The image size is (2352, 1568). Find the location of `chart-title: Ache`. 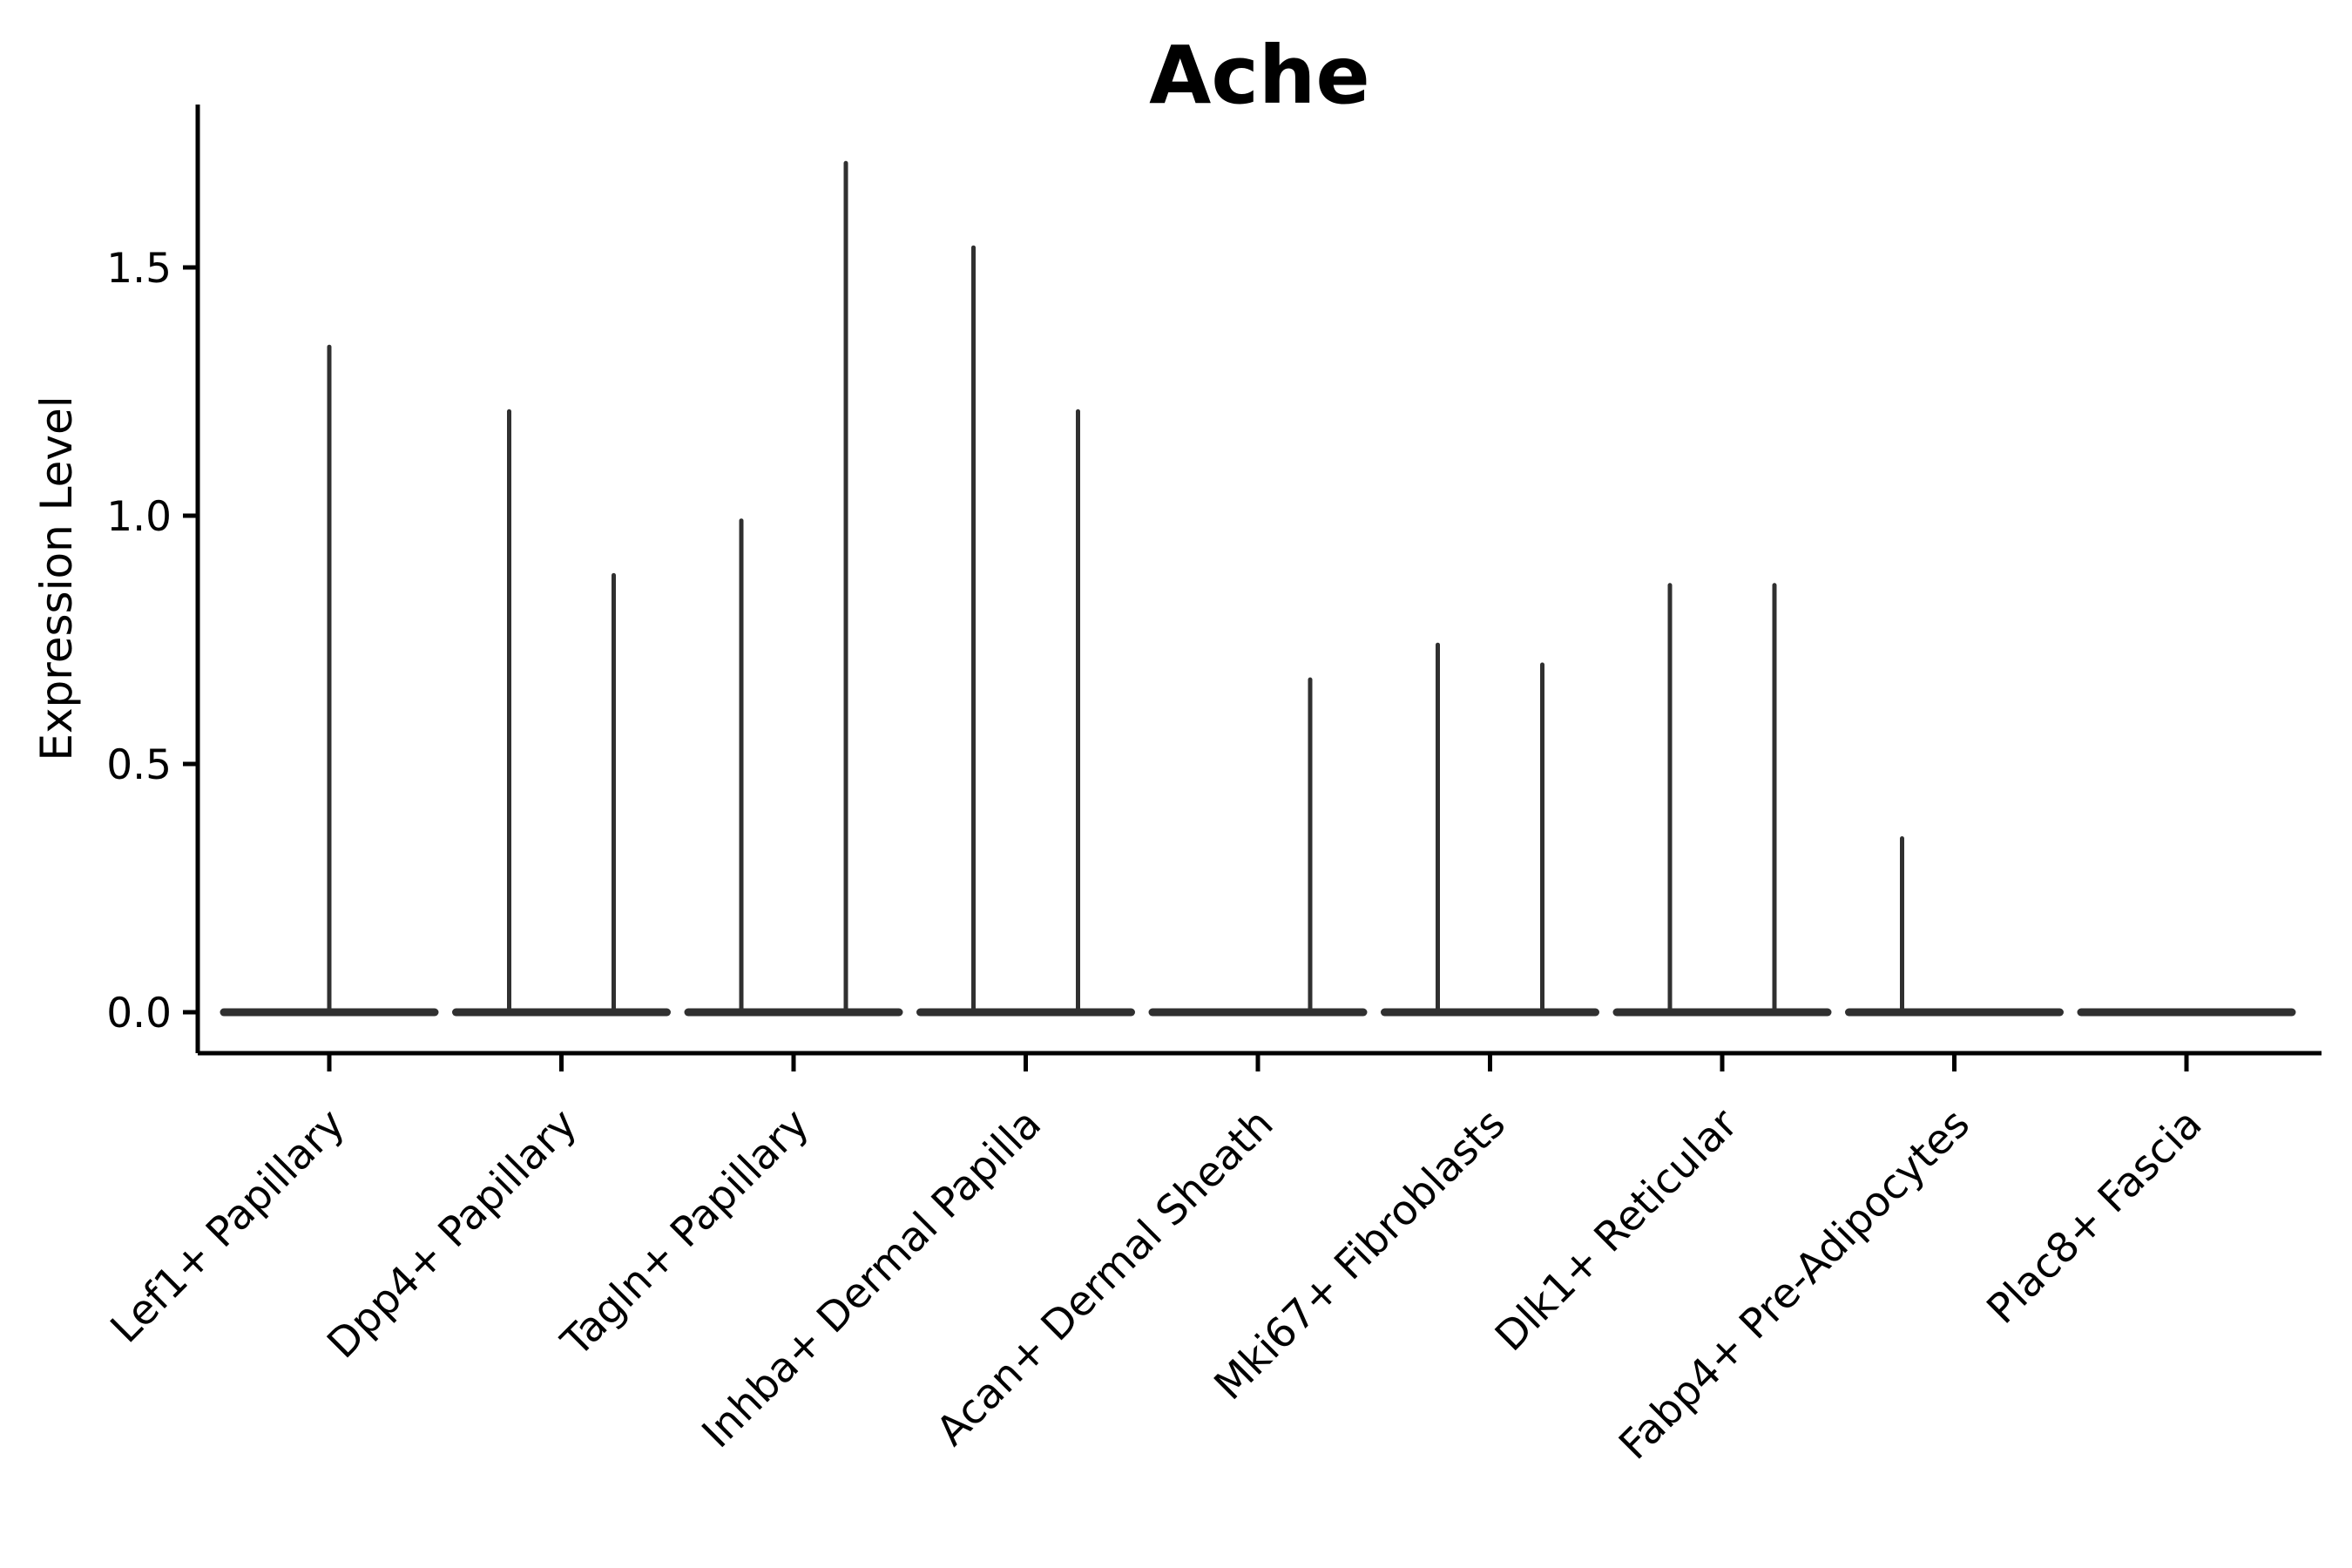

chart-title: Ache is located at coordinates (1260, 75).